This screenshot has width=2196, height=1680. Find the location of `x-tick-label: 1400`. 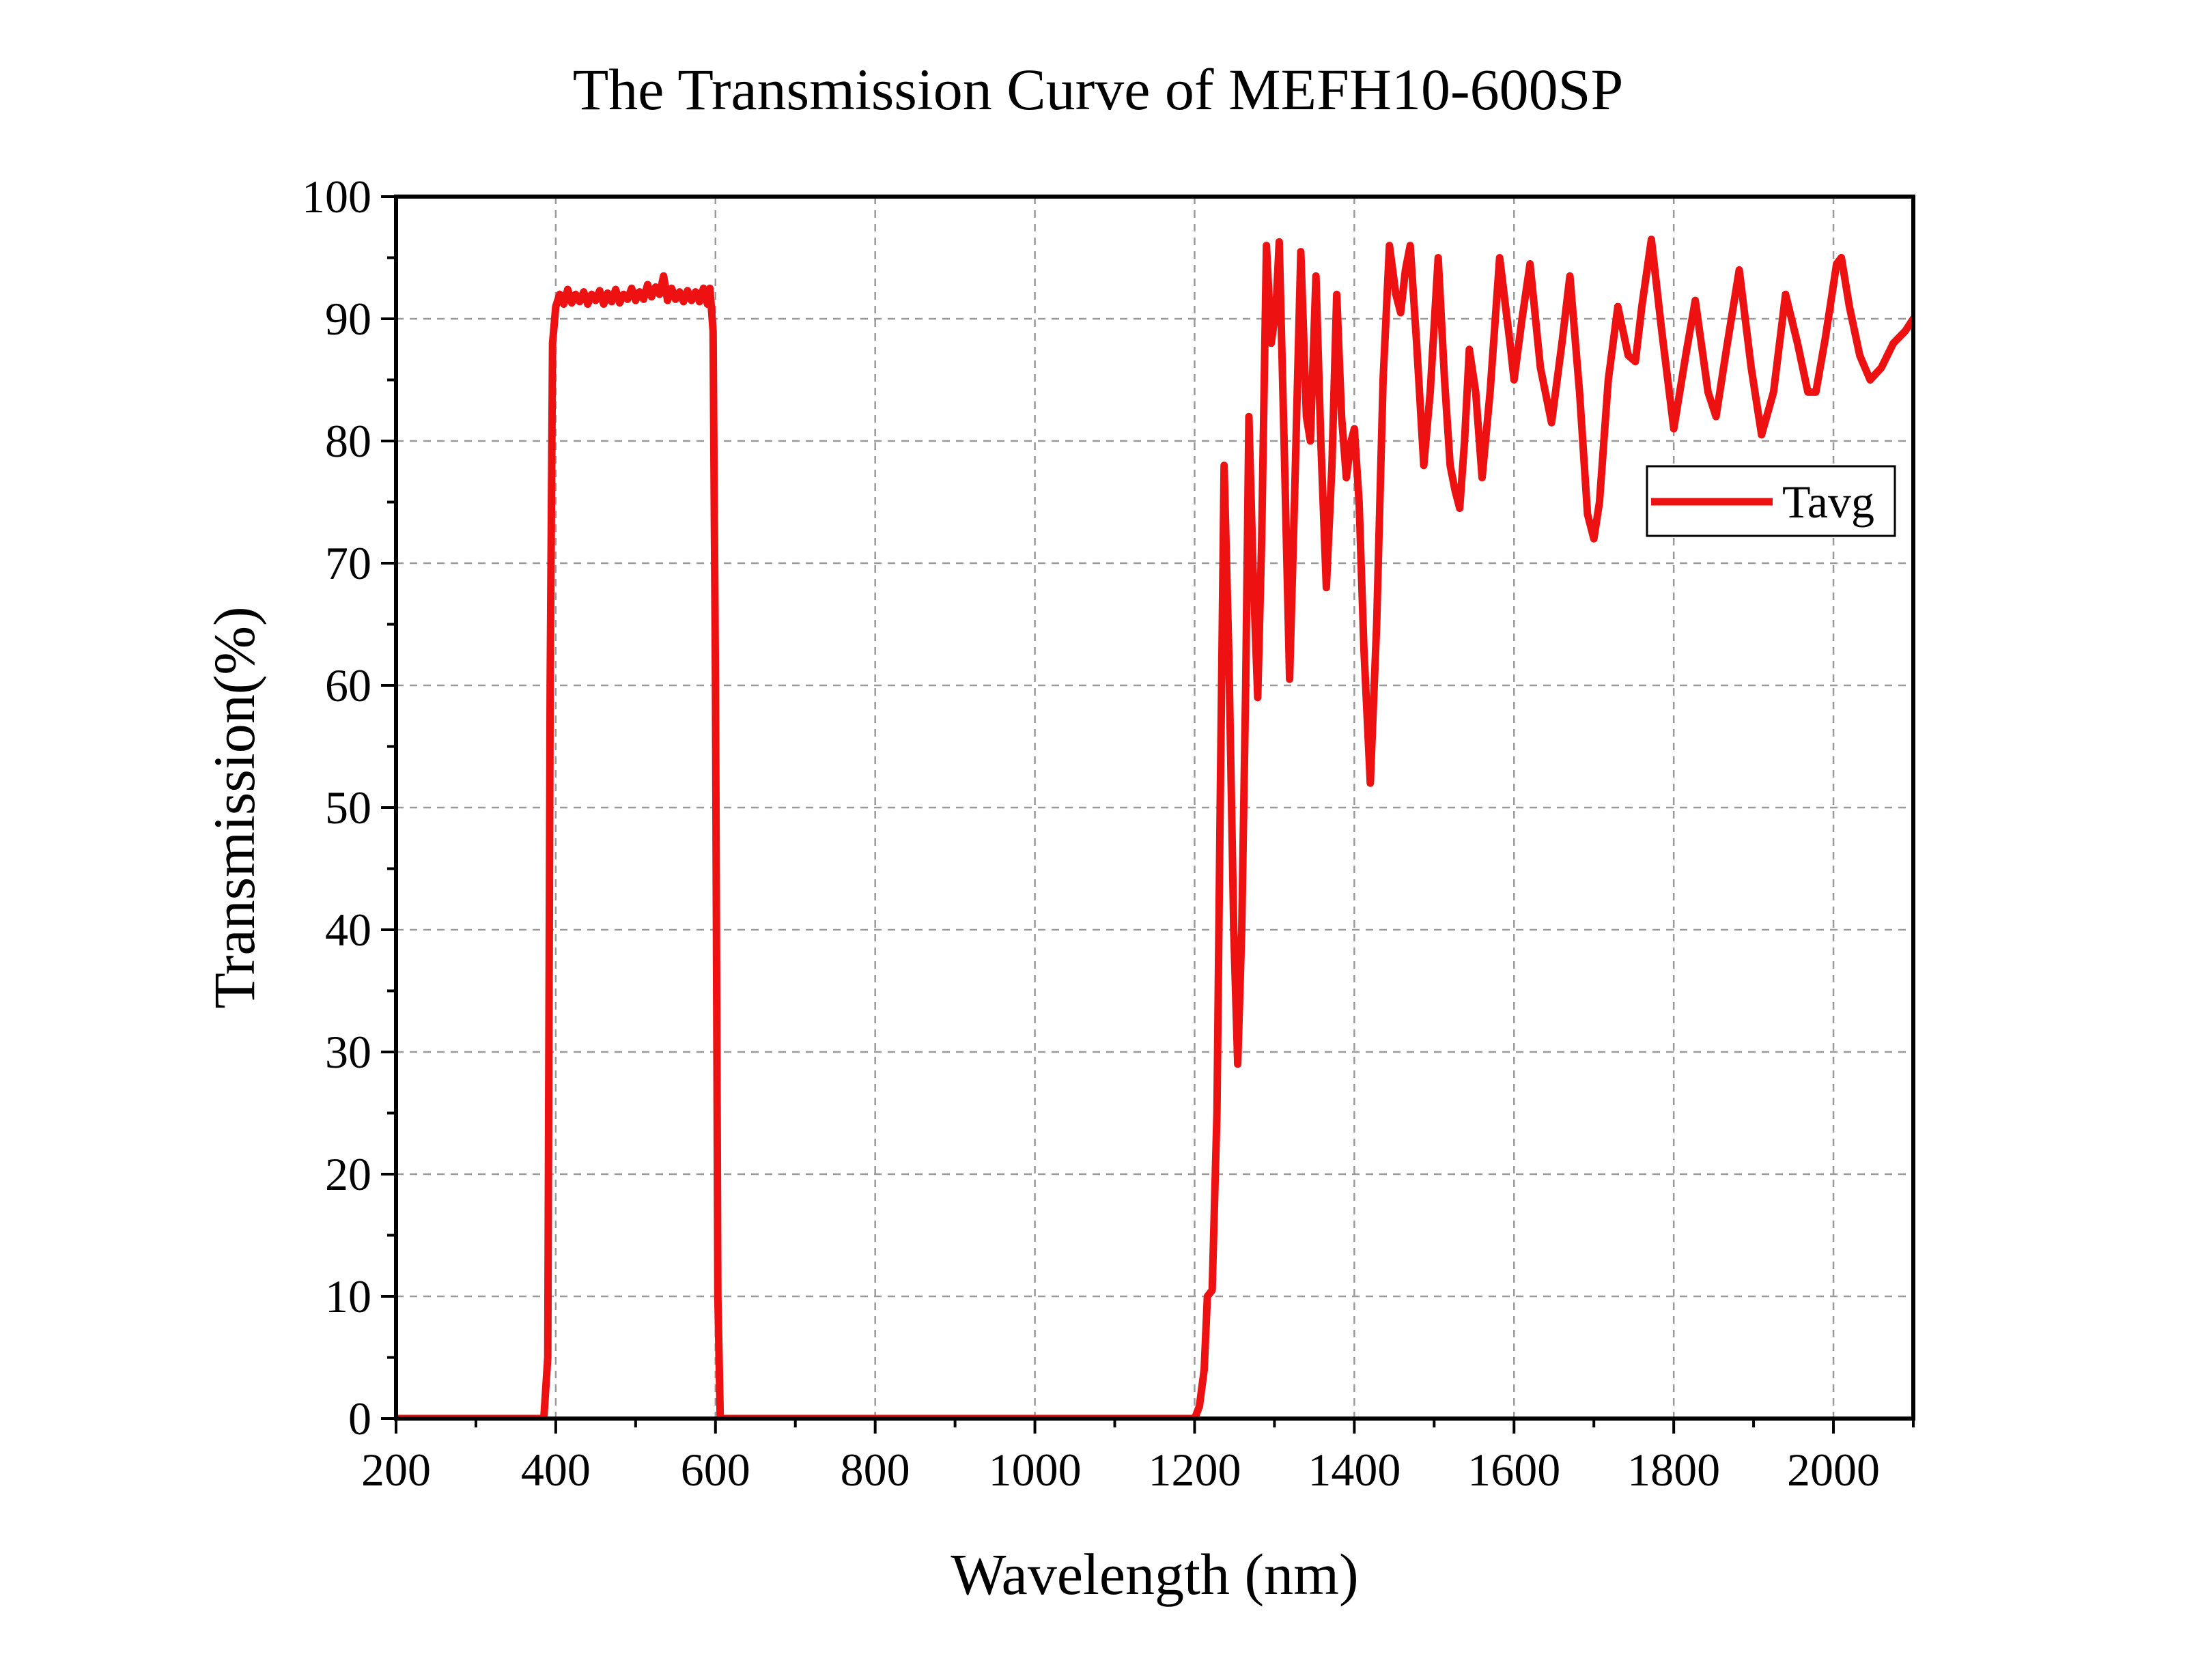

x-tick-label: 1400 is located at coordinates (1354, 1470).